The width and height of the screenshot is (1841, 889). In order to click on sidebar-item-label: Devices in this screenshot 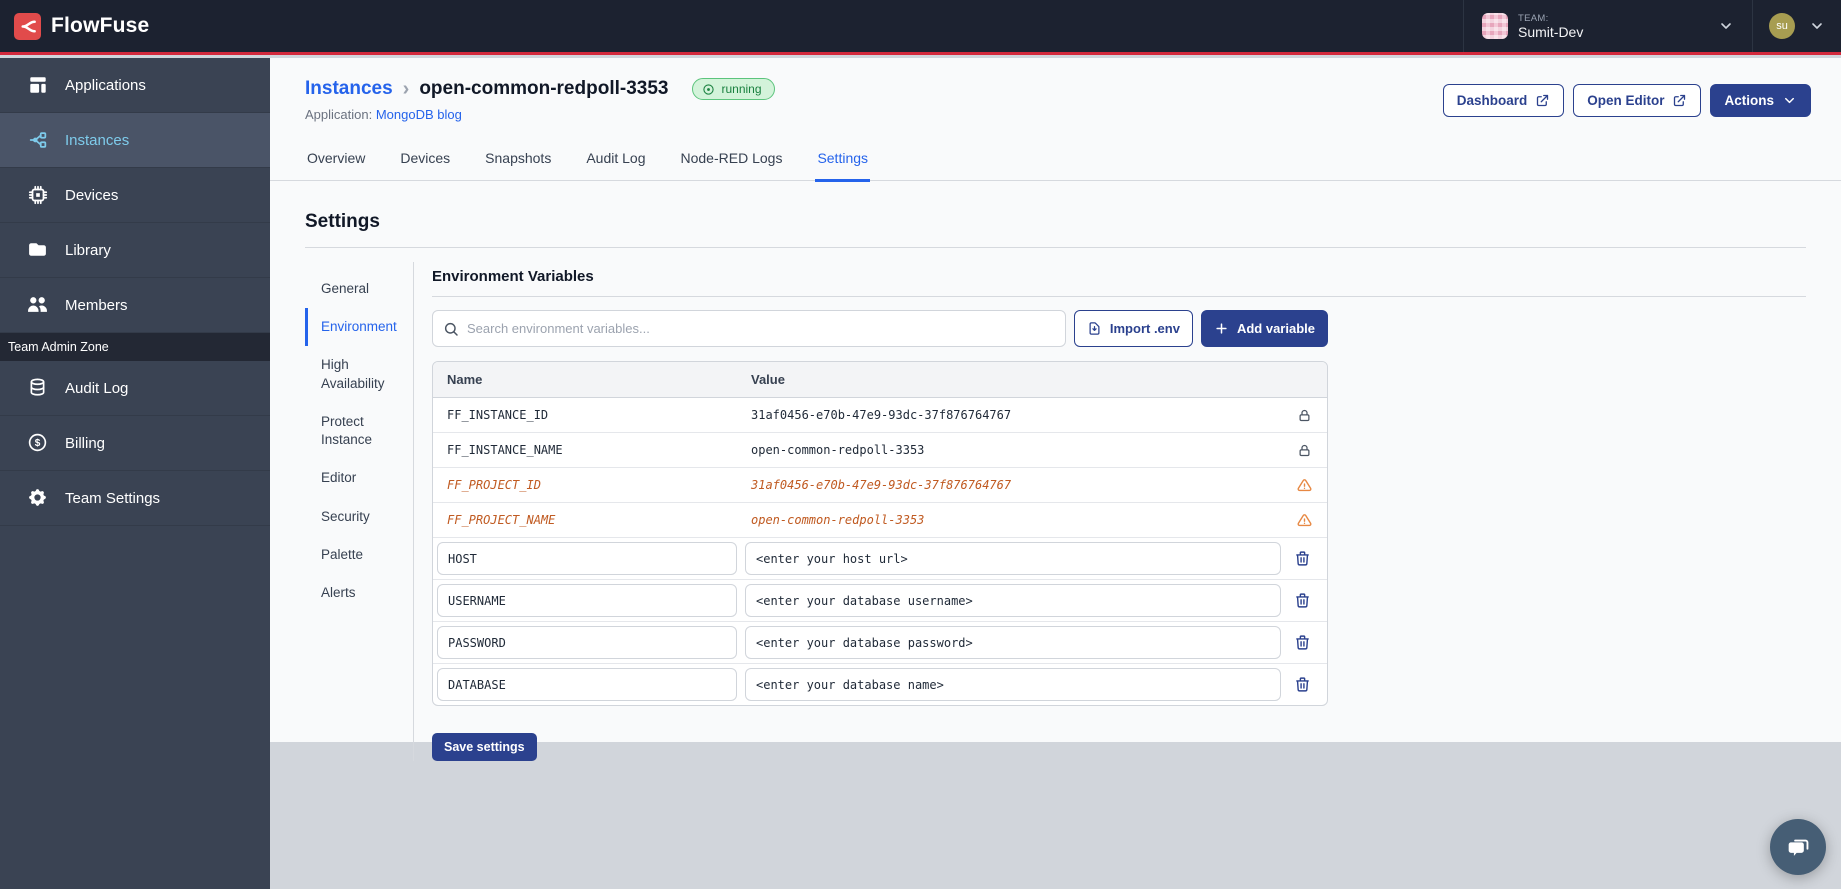, I will do `click(92, 195)`.